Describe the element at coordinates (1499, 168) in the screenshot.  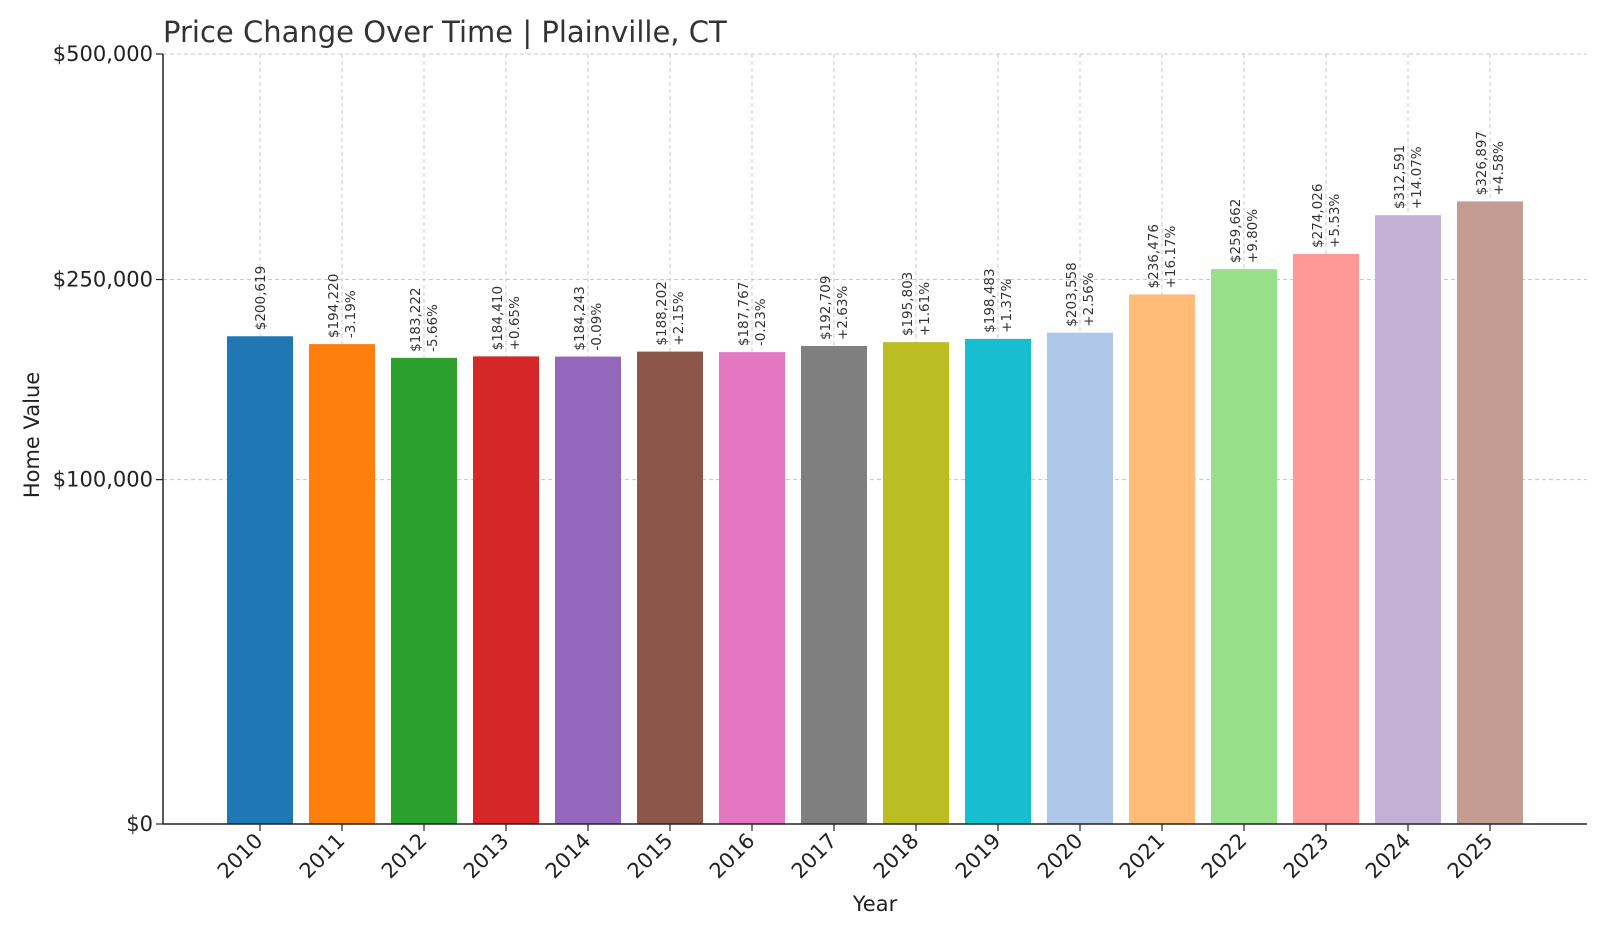
I see `change-label: +4.58%` at that location.